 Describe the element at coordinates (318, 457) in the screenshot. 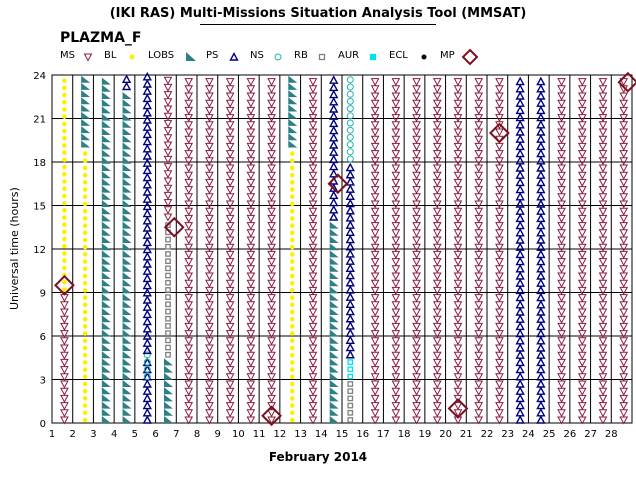

I see `x-axis-label: February 2014` at that location.